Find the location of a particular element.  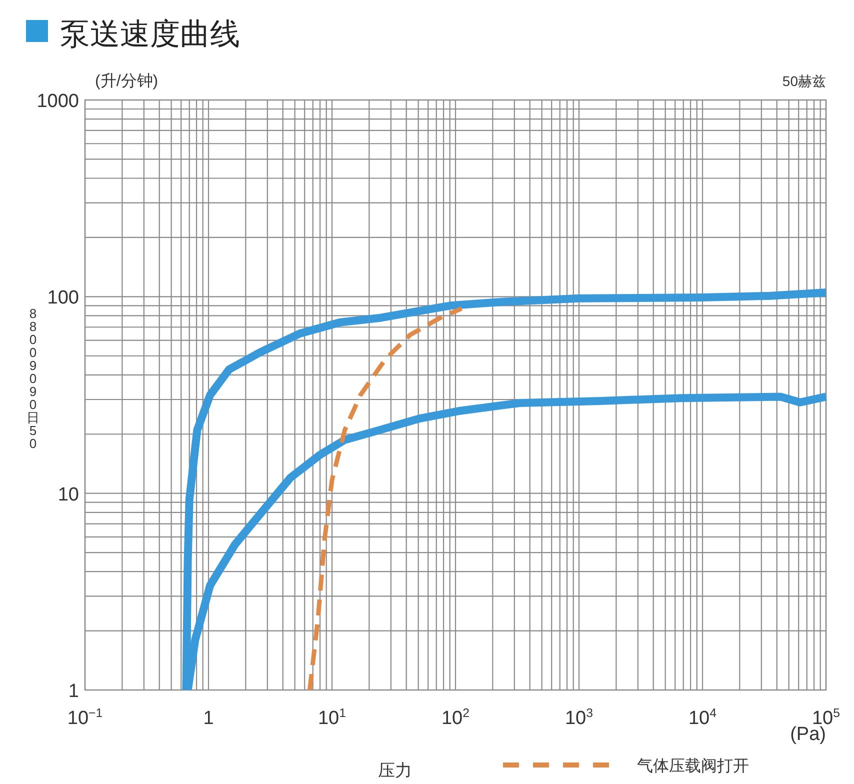

y-tick-label: 10 is located at coordinates (68, 495).